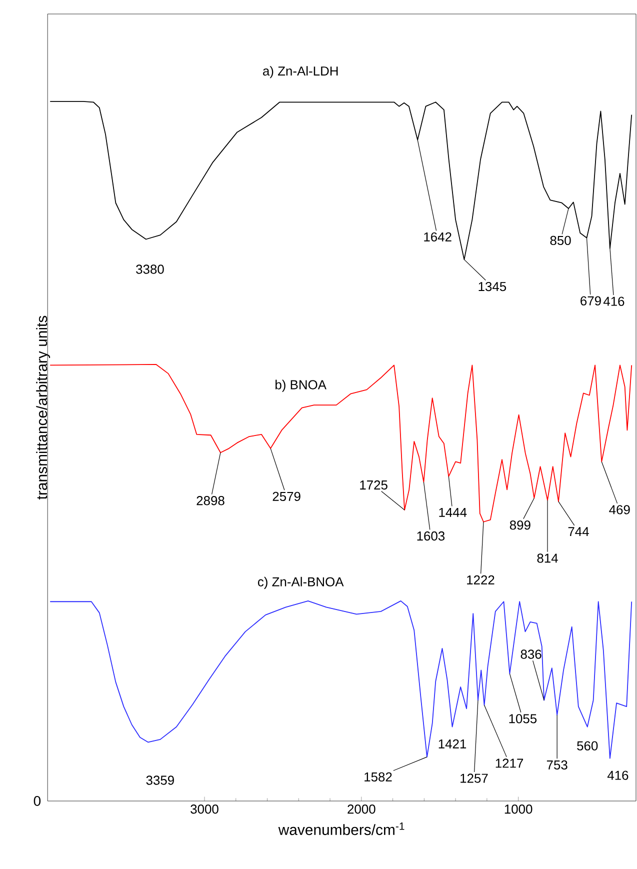 This screenshot has height=869, width=637. Describe the element at coordinates (531, 654) in the screenshot. I see `annotation: 836` at that location.